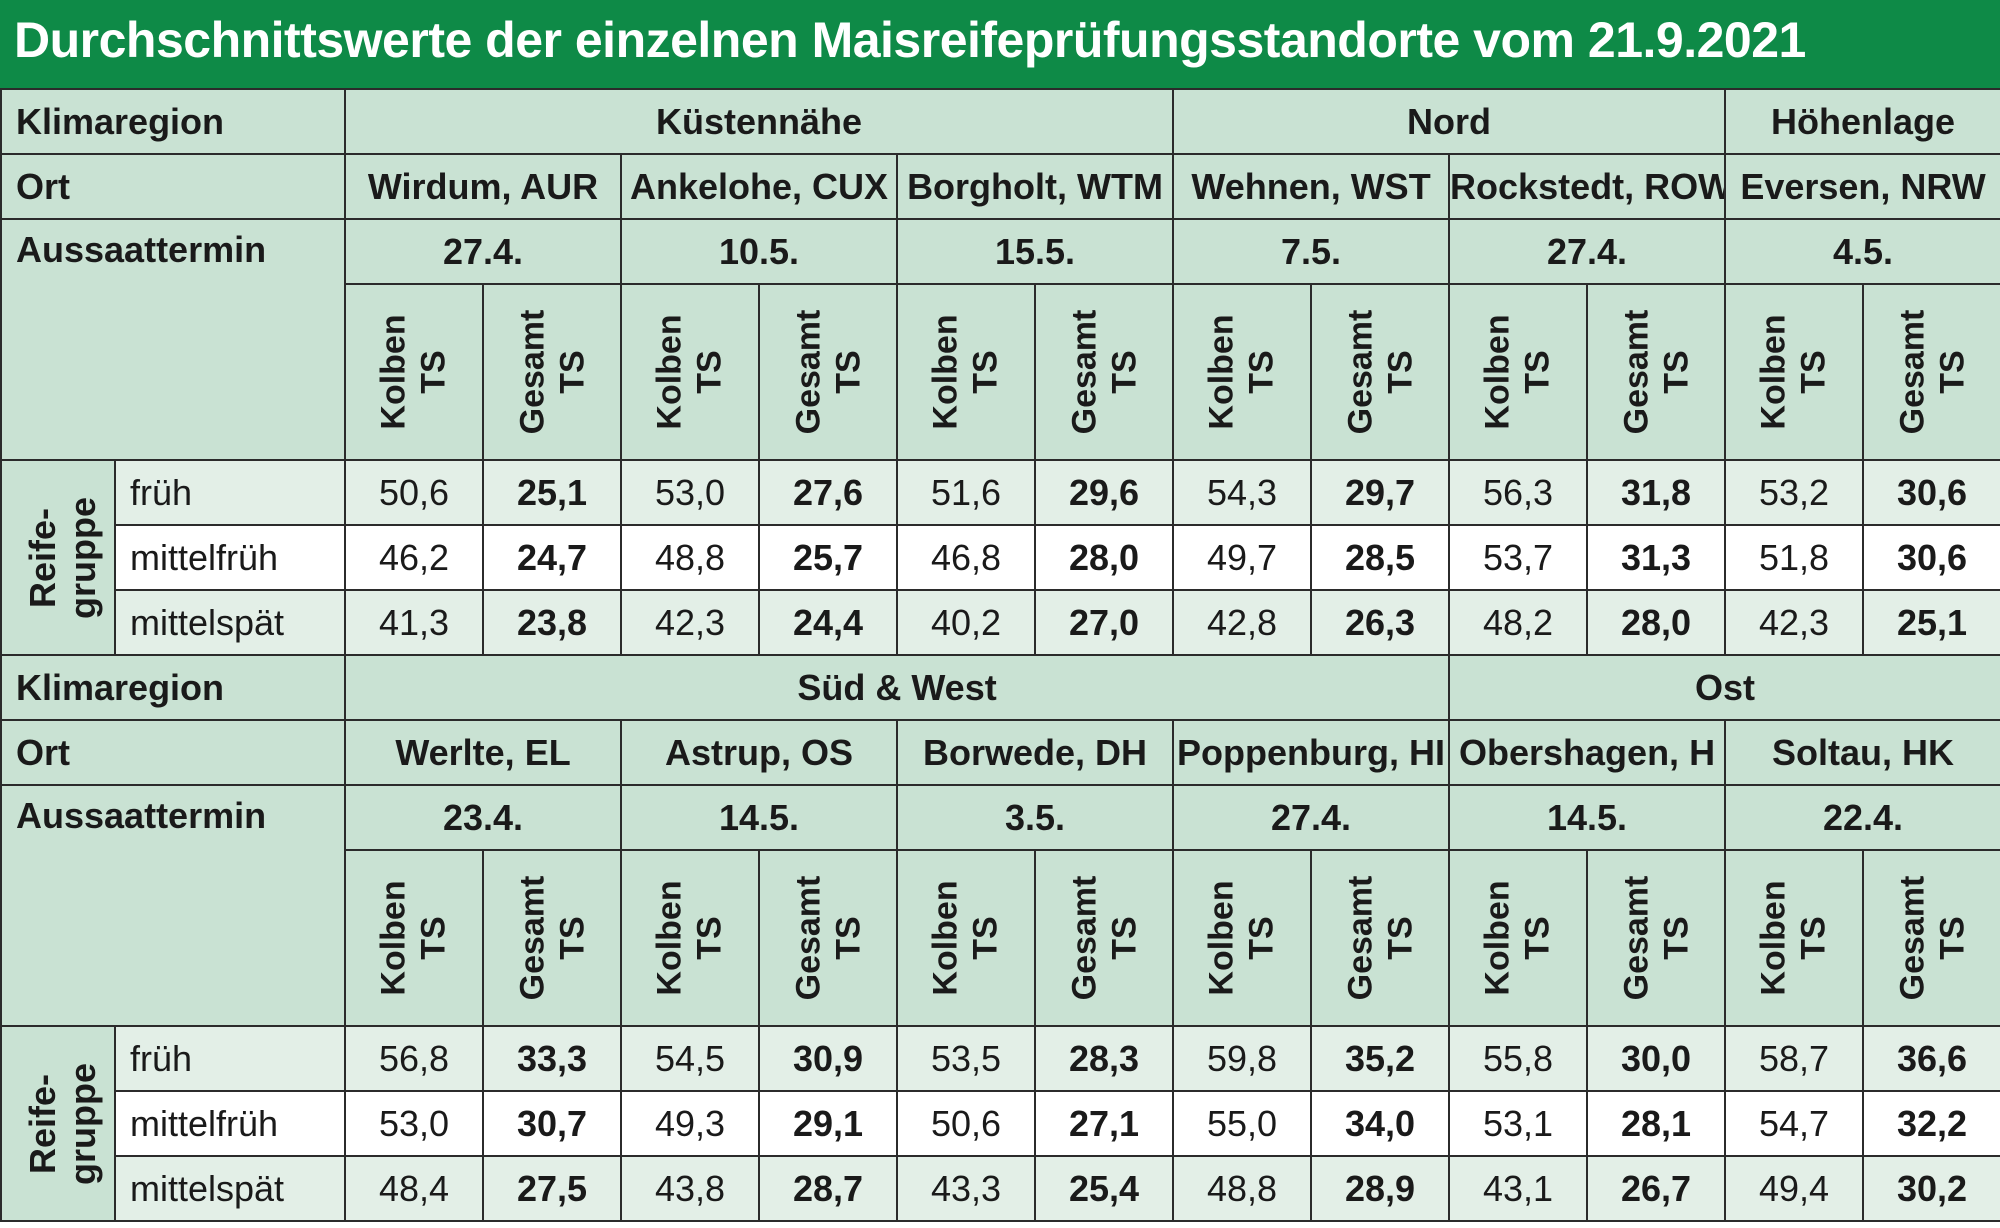 This screenshot has width=2000, height=1228. What do you see at coordinates (1794, 1123) in the screenshot?
I see `kolben-ts-value: 54,7` at bounding box center [1794, 1123].